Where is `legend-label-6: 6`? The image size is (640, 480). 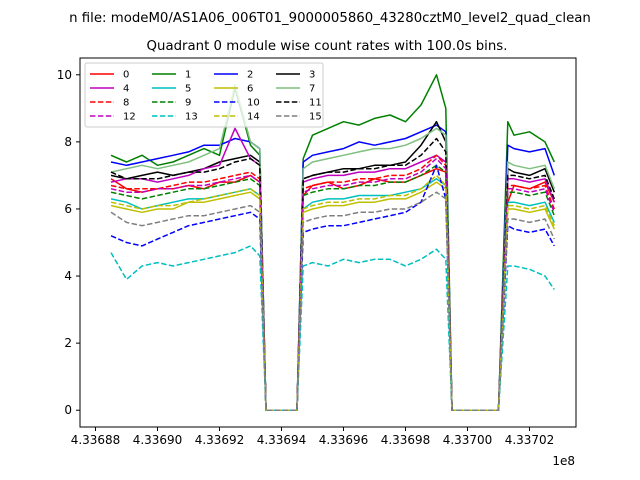
legend-label-6: 6 is located at coordinates (250, 89).